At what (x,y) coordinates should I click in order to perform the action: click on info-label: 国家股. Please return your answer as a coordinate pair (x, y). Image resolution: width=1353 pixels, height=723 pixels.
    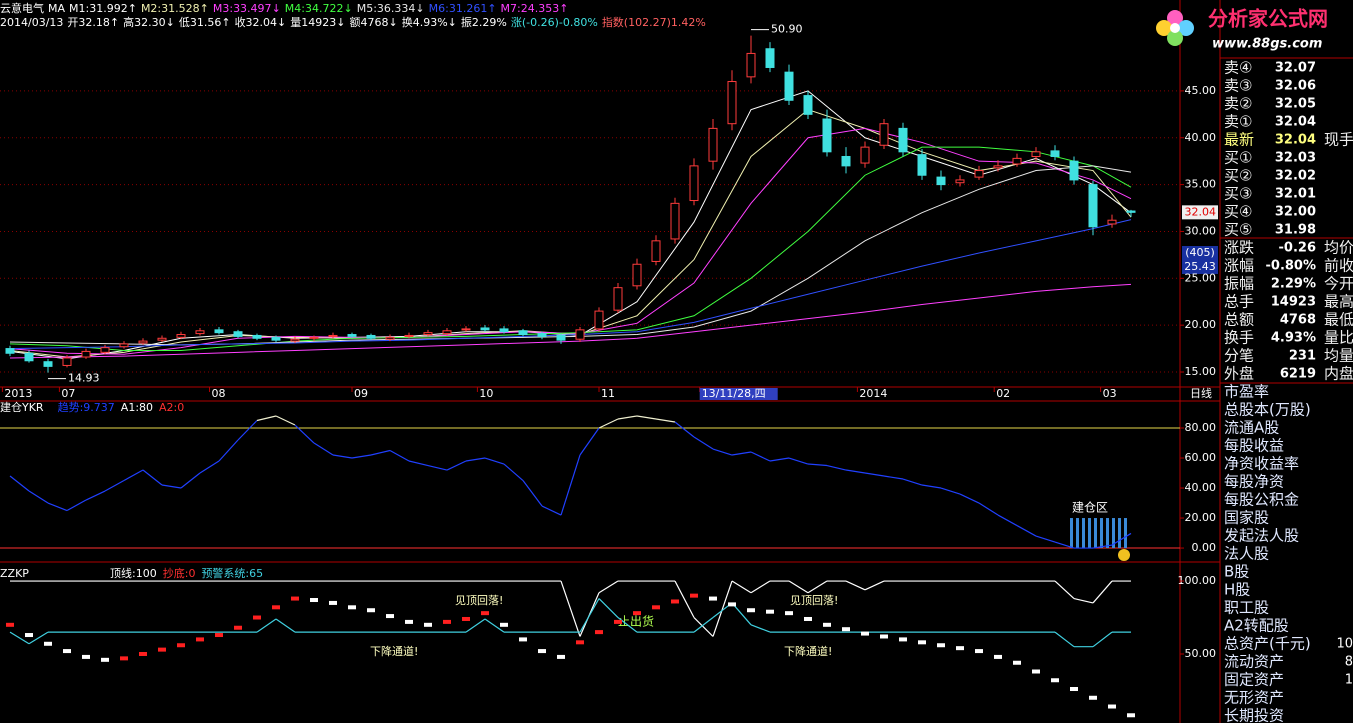
    Looking at the image, I should click on (1246, 518).